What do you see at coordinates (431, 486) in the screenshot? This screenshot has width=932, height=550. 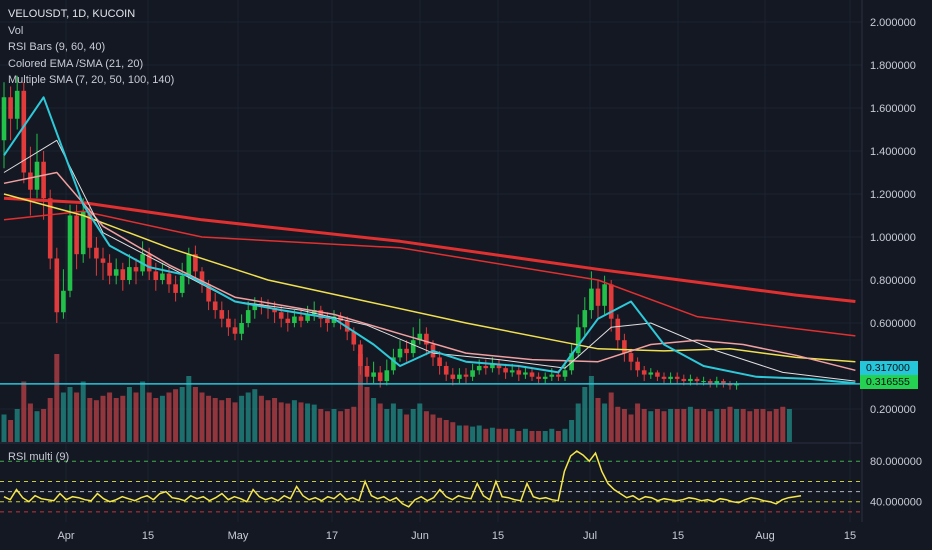 I see `rsi-levels` at bounding box center [431, 486].